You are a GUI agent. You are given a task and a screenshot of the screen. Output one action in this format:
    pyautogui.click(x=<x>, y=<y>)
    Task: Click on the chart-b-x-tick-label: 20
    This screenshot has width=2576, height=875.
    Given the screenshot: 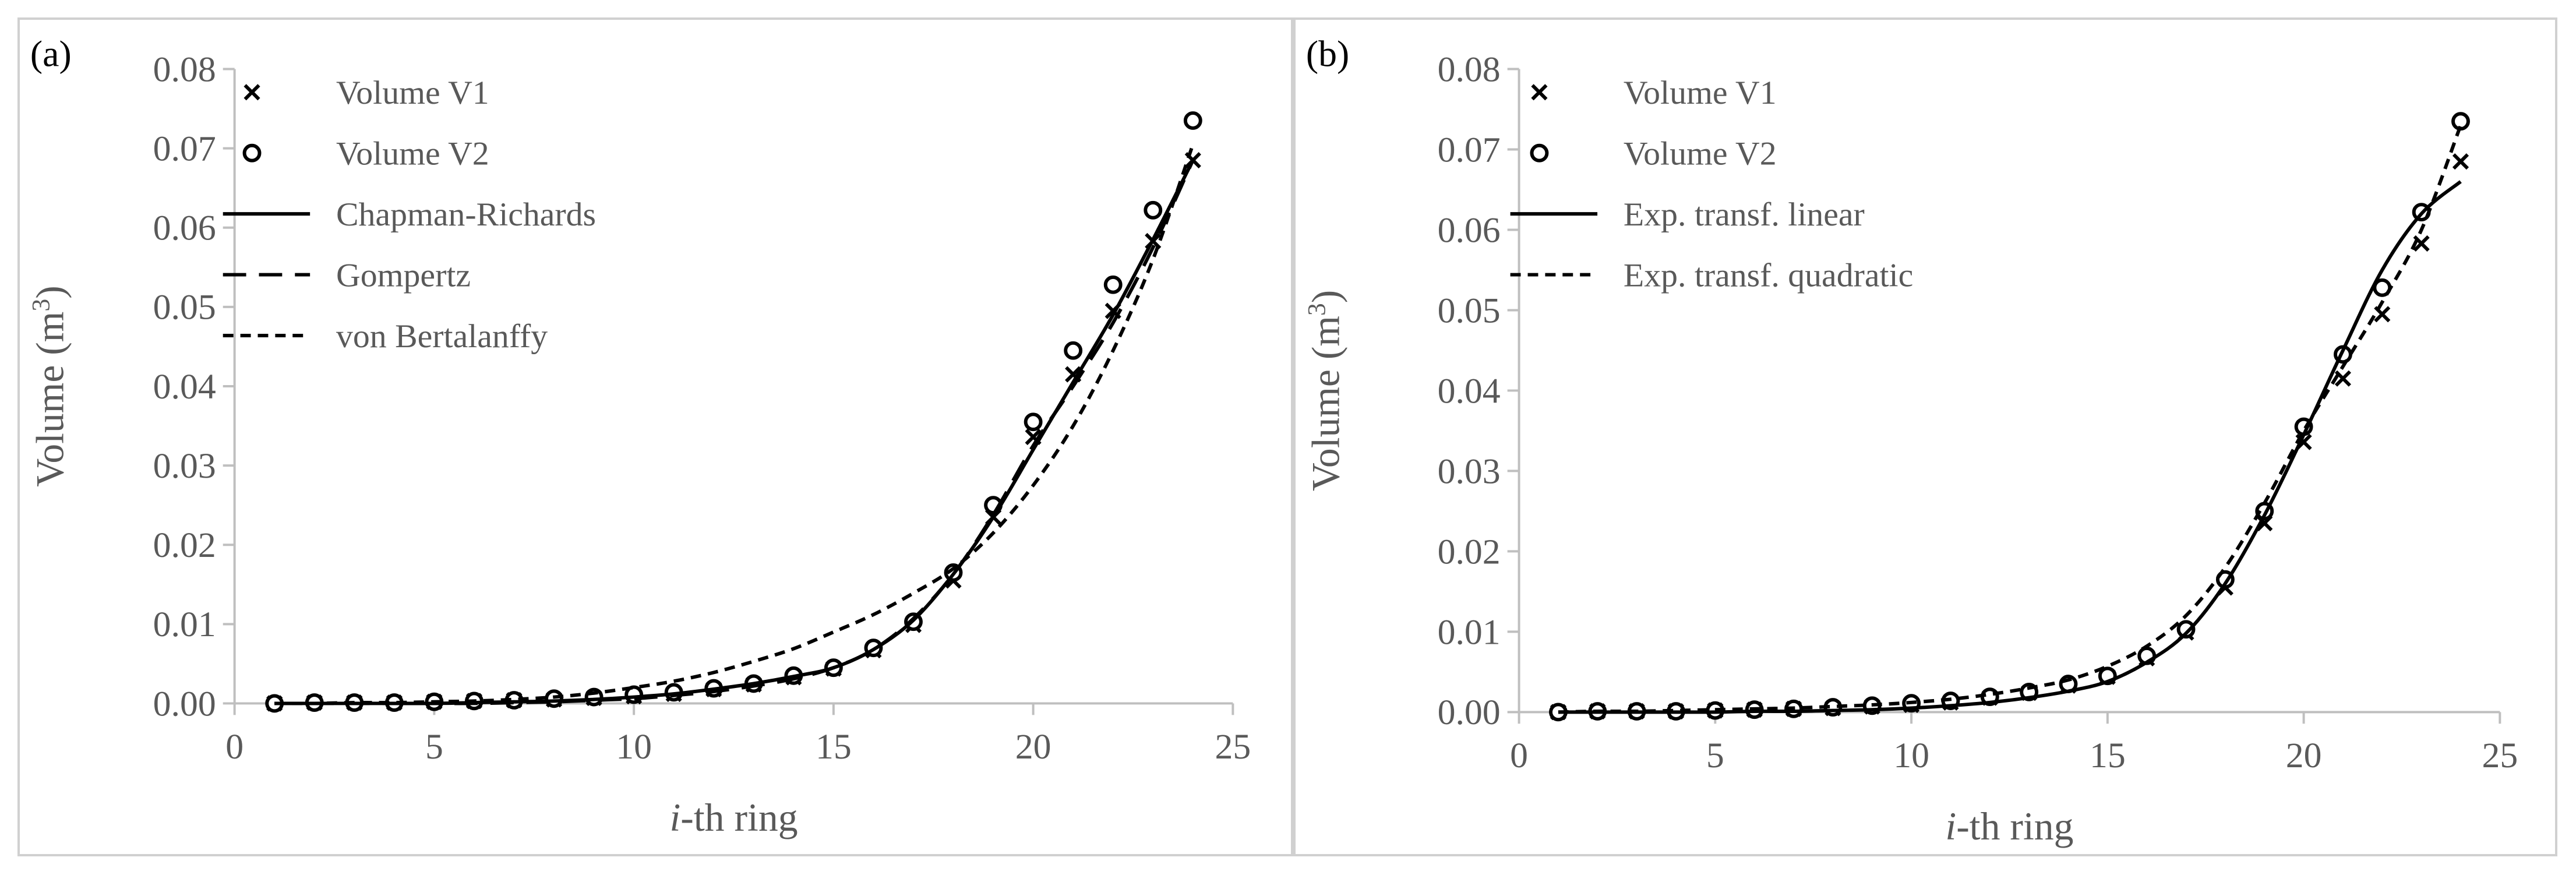 What is the action you would take?
    pyautogui.click(x=2304, y=755)
    